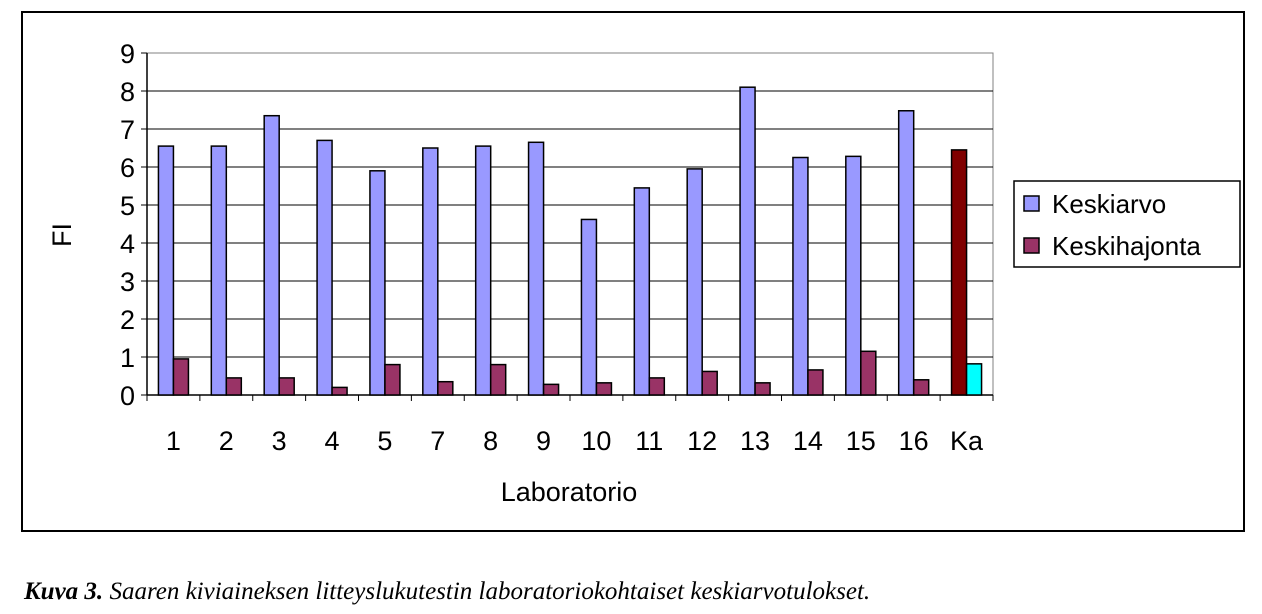 The height and width of the screenshot is (614, 1262). I want to click on category-label: 8, so click(490, 441).